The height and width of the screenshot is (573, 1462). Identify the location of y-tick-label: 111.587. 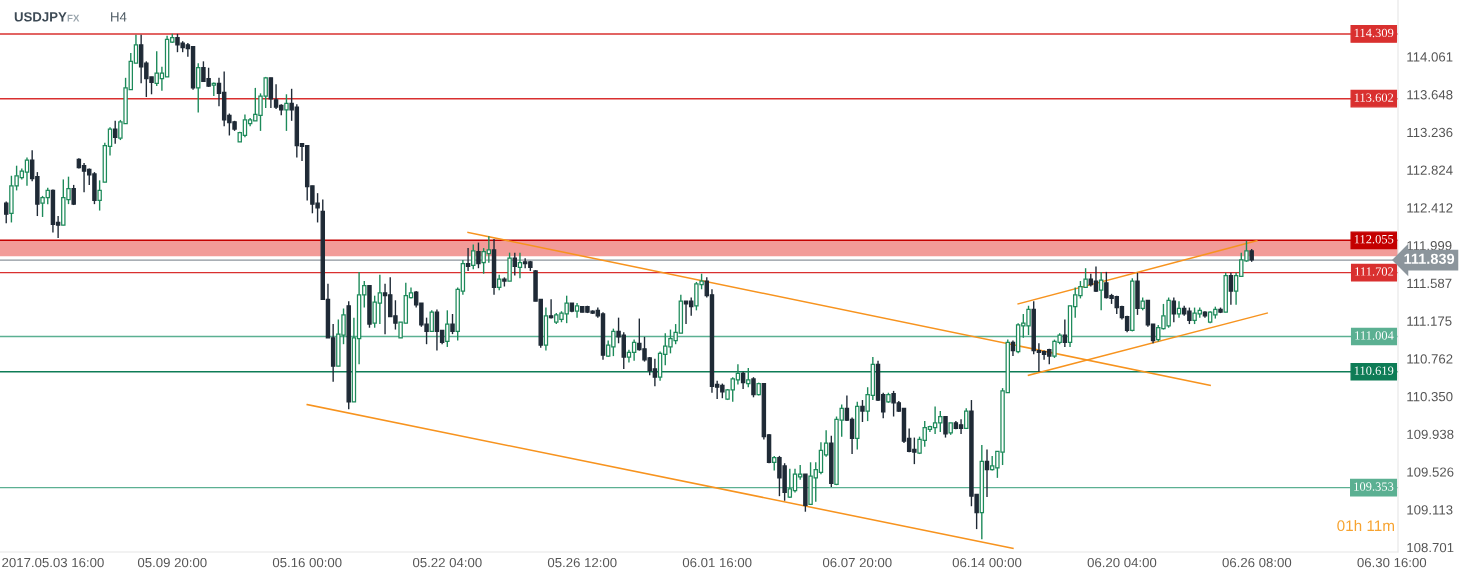
(1429, 283).